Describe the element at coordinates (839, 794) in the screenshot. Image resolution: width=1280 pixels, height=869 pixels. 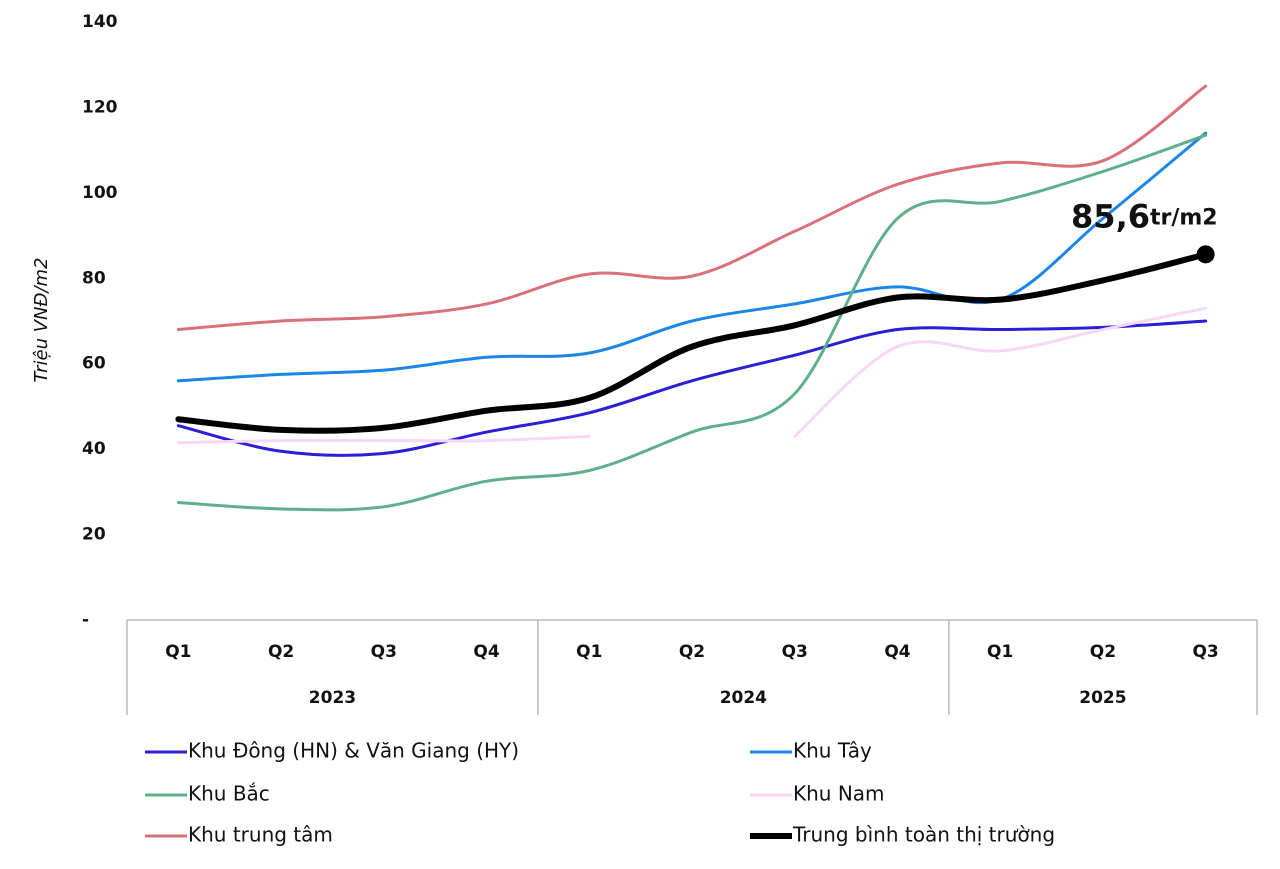
I see `legend-label: Khu Nam` at that location.